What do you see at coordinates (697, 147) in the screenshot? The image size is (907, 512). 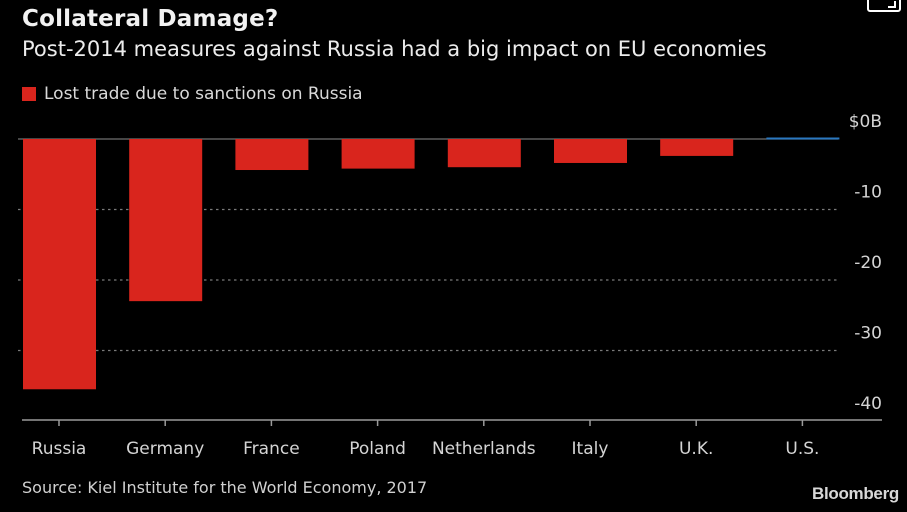 I see `bar-uk` at bounding box center [697, 147].